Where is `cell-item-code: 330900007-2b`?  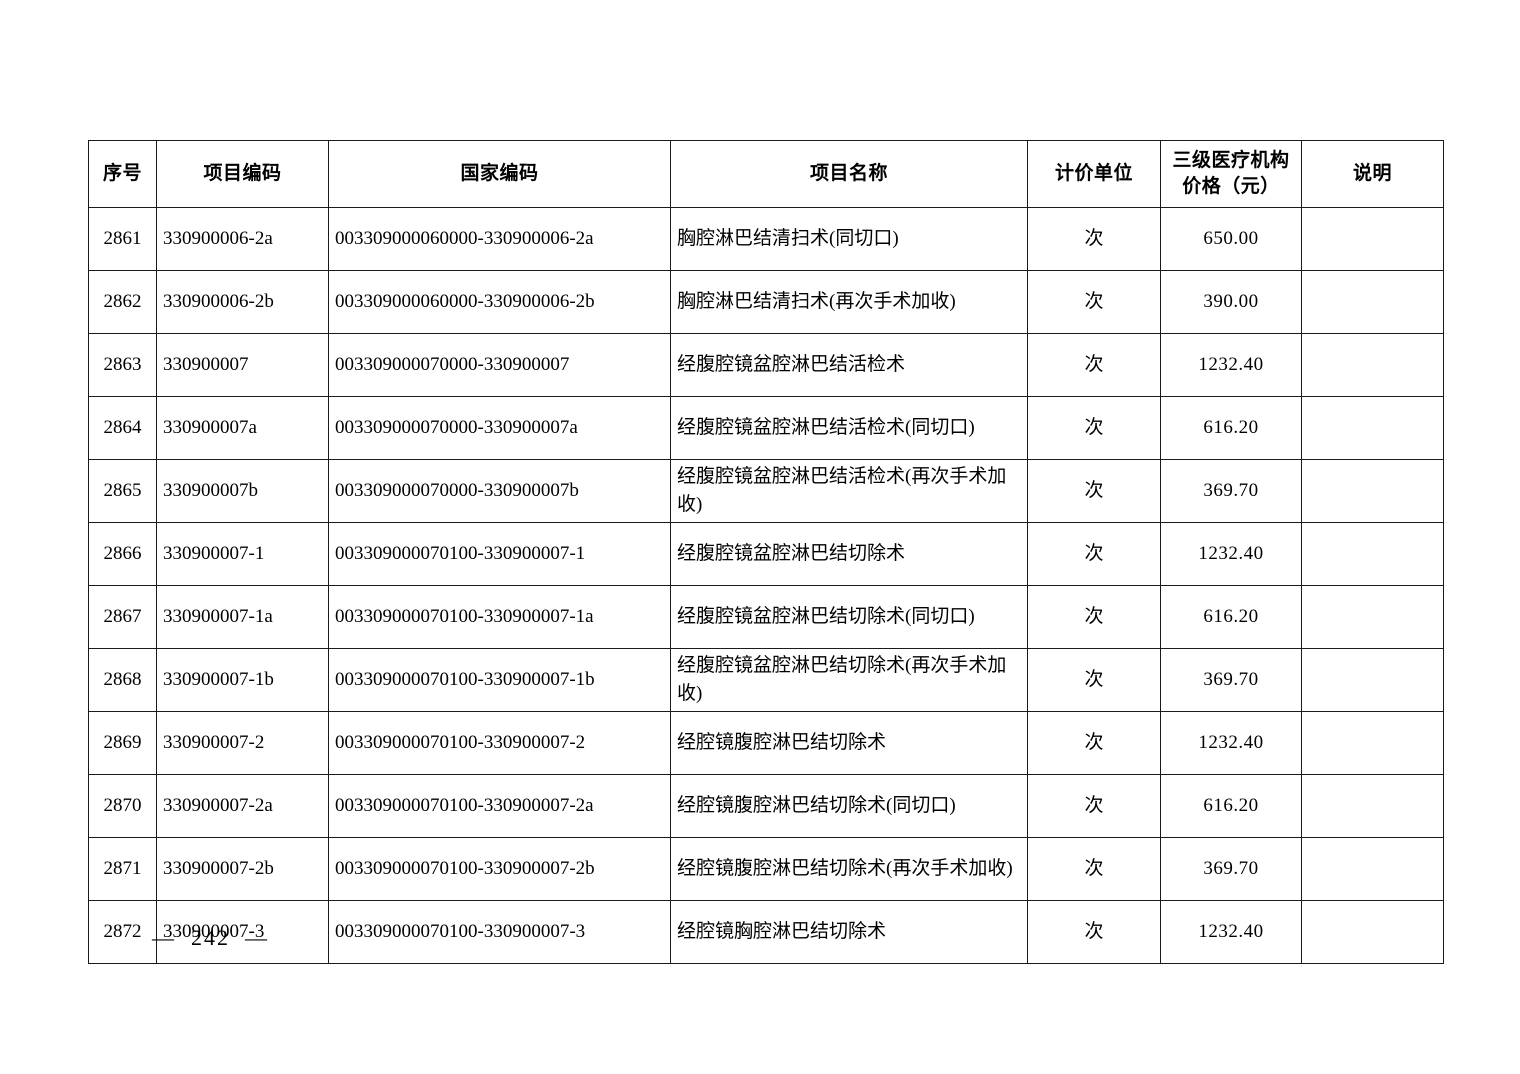
cell-item-code: 330900007-2b is located at coordinates (242, 869).